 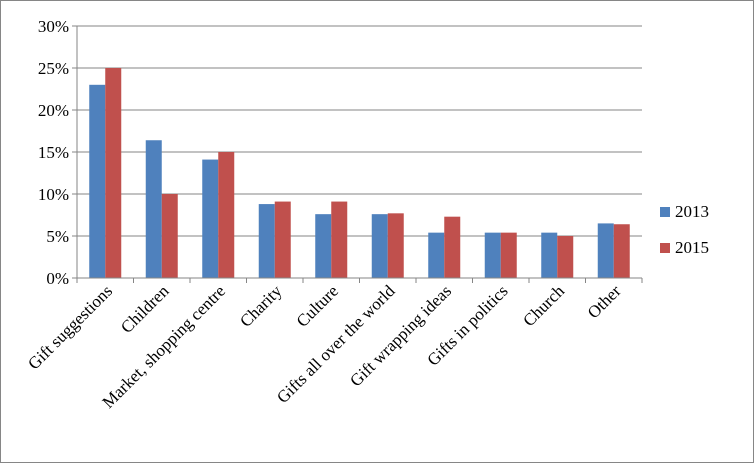 I want to click on legend-label-2013: 2013, so click(x=692, y=211).